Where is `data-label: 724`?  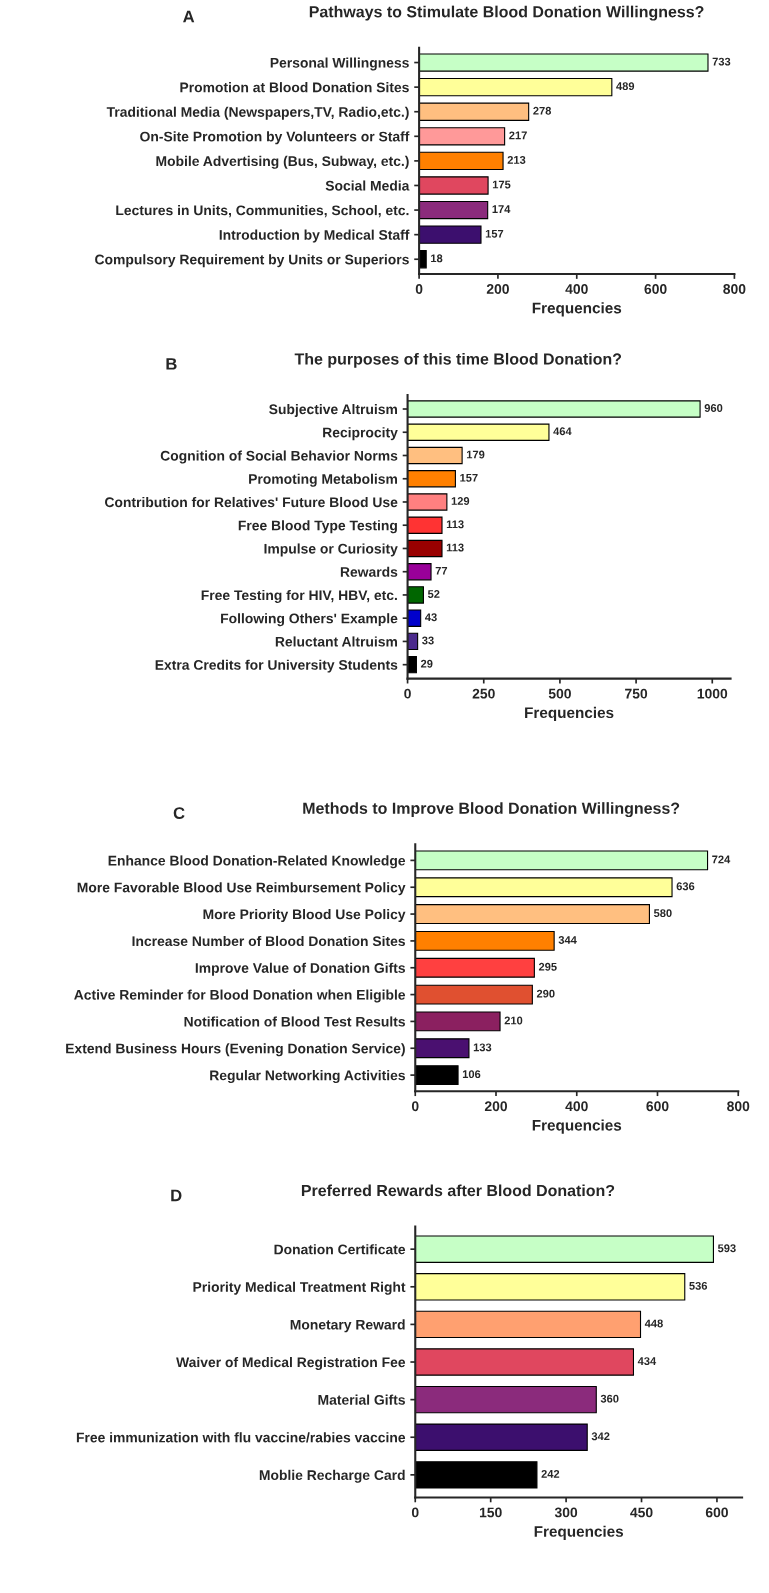 data-label: 724 is located at coordinates (721, 859).